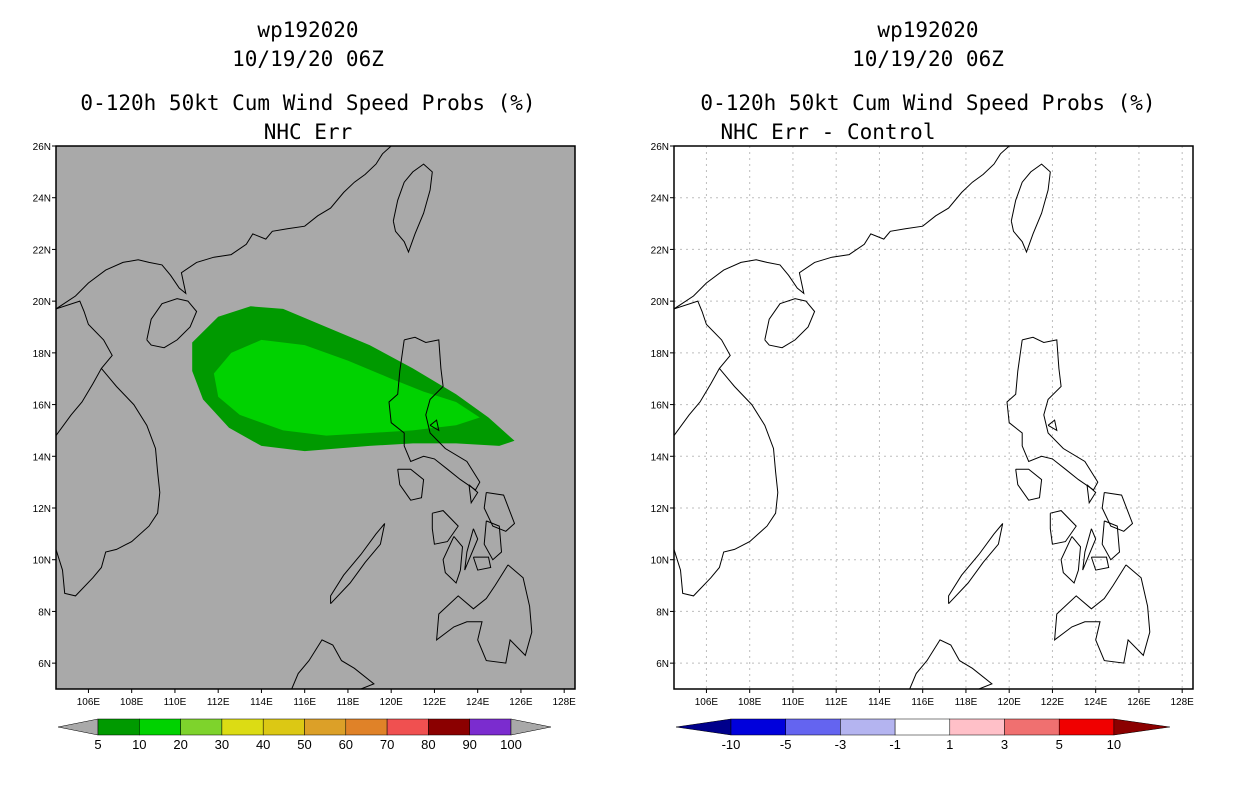 The width and height of the screenshot is (1236, 800). Describe the element at coordinates (1141, 727) in the screenshot. I see `right-colorbar-high-arrow` at that location.